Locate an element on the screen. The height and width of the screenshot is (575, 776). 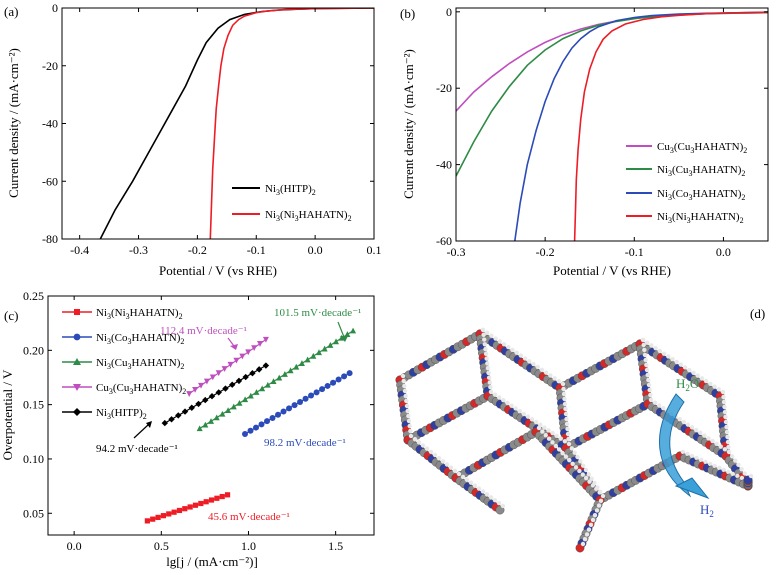
legend-item-ni3-co3hahatn2: Ni3(Co3HAHATN)2 is located at coordinates (685, 195).